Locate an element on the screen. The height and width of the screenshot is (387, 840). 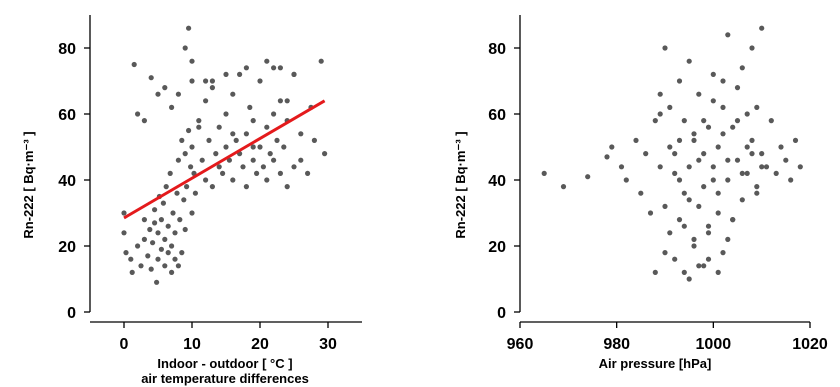
regression-line is located at coordinates (224, 159).